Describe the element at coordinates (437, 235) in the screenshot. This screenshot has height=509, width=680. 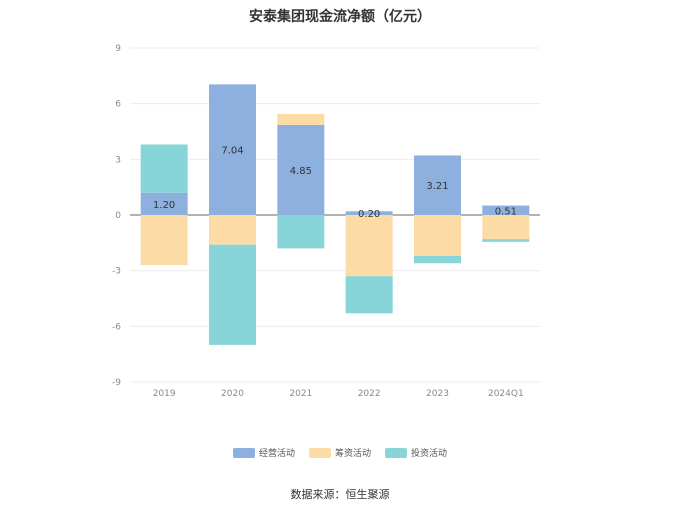
I see `bar-series1-2023` at that location.